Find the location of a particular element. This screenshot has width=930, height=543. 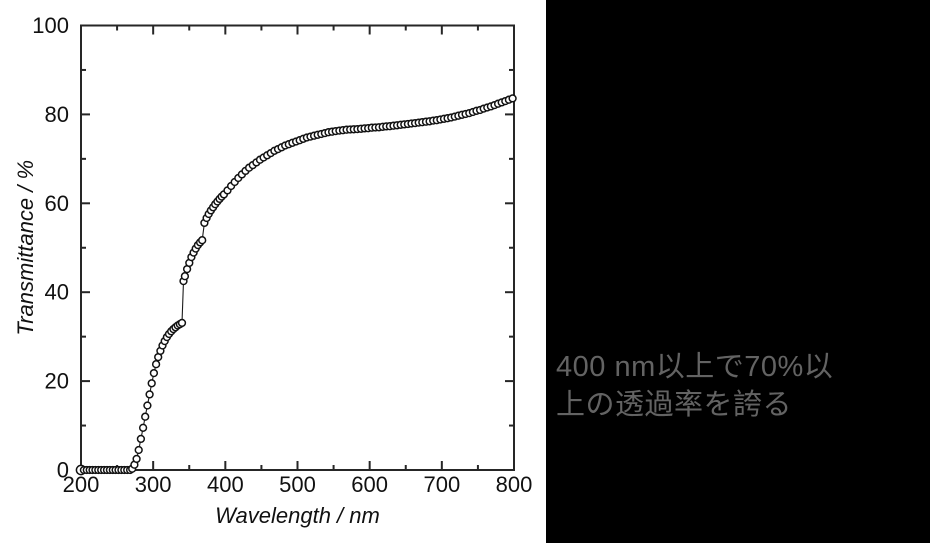

y-tick-label: 0 is located at coordinates (63, 470).